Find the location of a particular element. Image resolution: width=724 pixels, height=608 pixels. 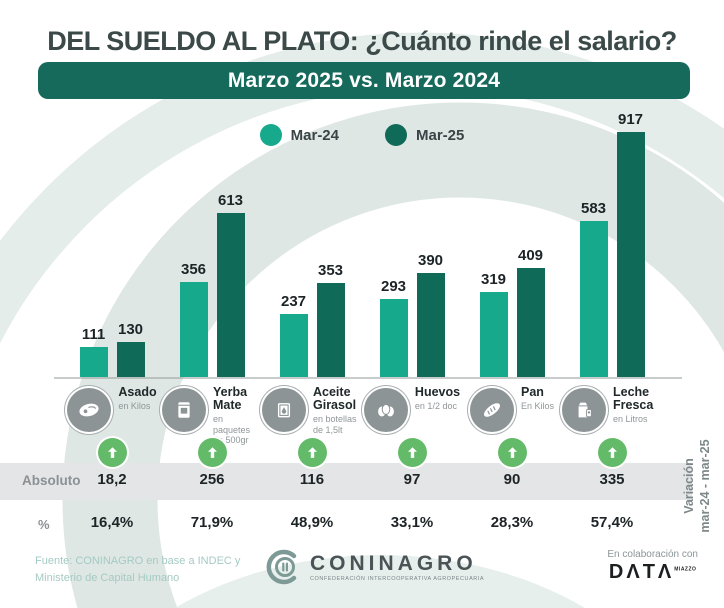

category-text-yerba-mate: Yerba Mate en paquetes de 500gr is located at coordinates (237, 415).